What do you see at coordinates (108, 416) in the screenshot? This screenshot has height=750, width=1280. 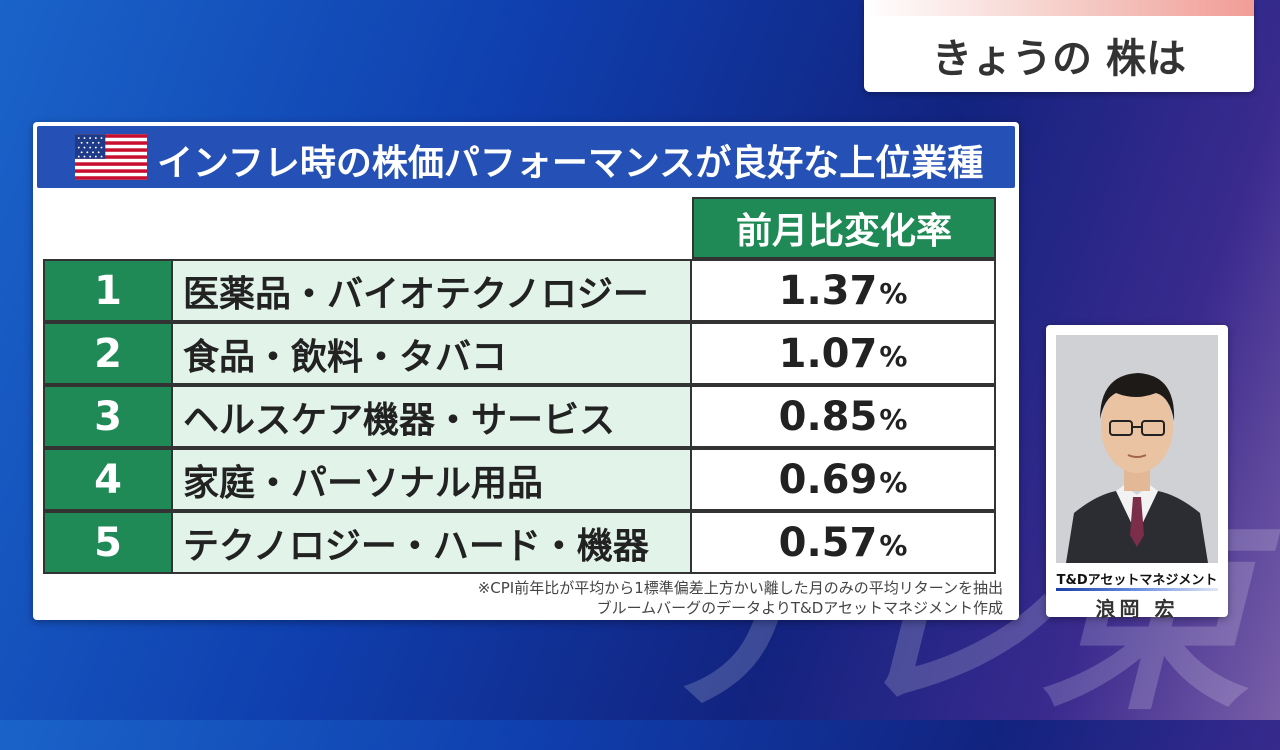 I see `rank-cell: 3` at bounding box center [108, 416].